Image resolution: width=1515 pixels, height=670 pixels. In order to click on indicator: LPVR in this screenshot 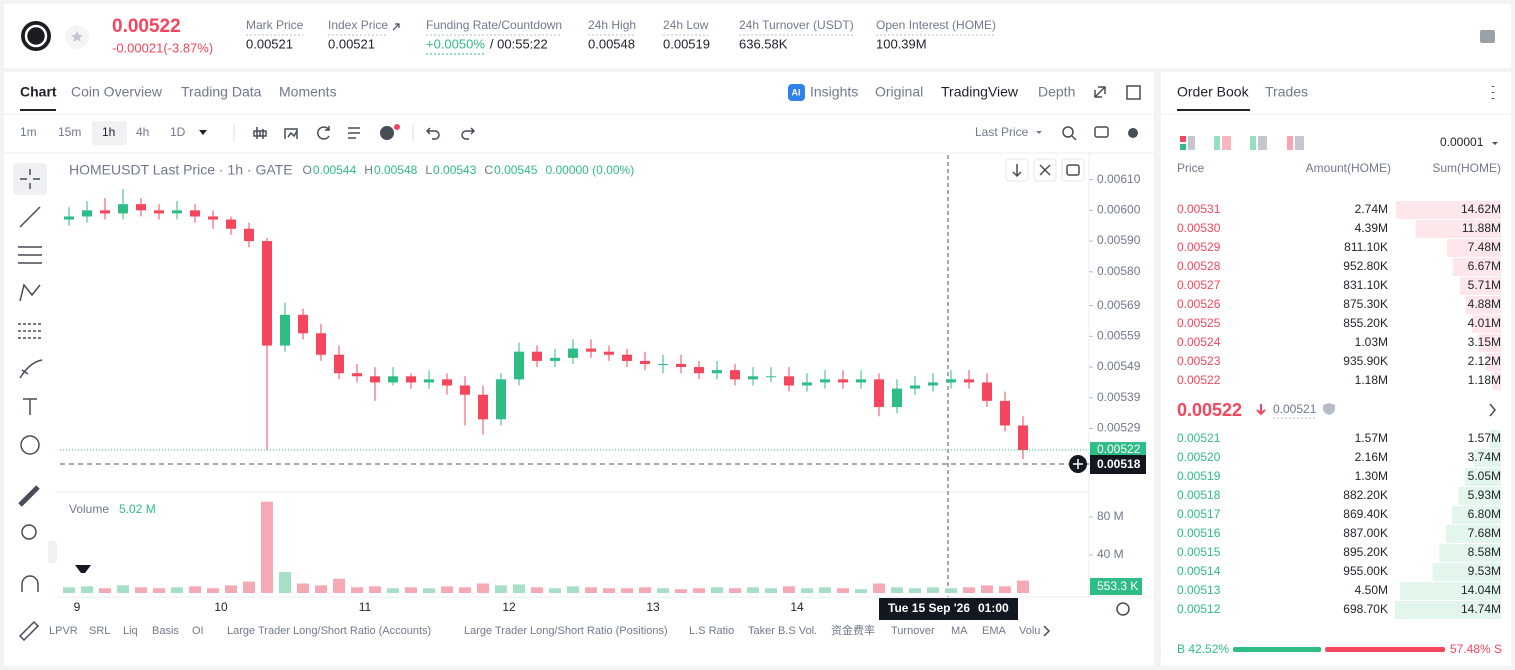, I will do `click(63, 631)`.